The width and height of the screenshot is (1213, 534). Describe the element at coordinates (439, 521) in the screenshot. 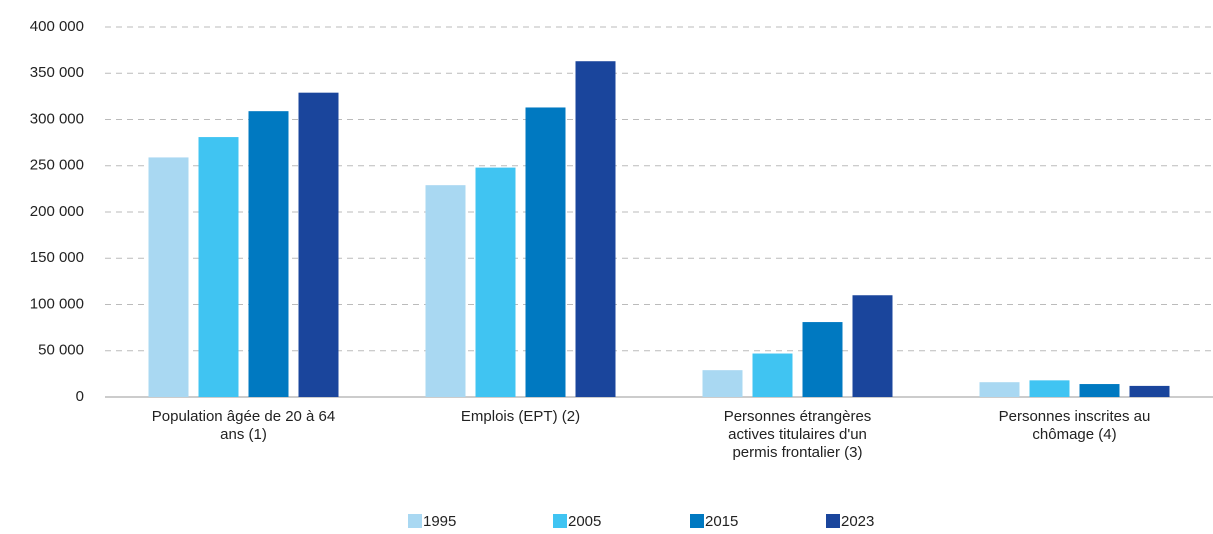

I see `legend-label: 1995` at that location.